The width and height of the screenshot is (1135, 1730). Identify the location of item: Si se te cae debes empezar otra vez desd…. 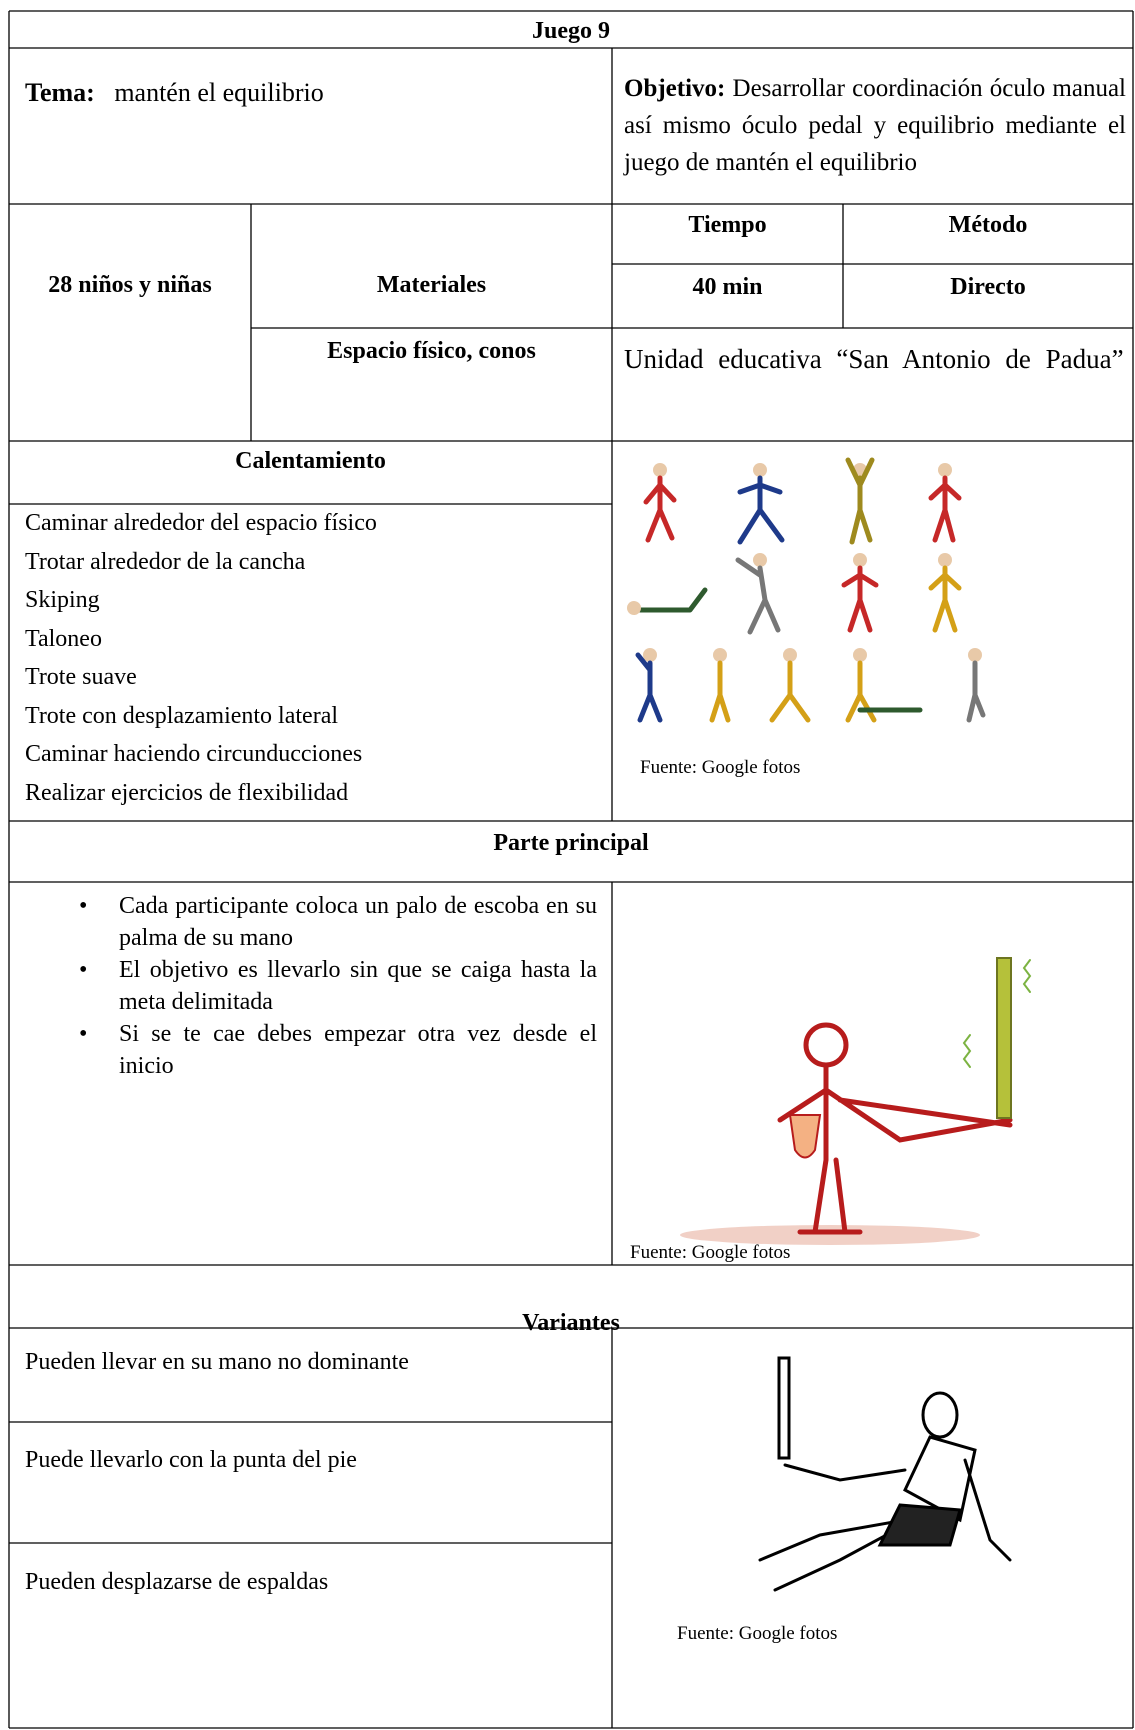
(338, 1050).